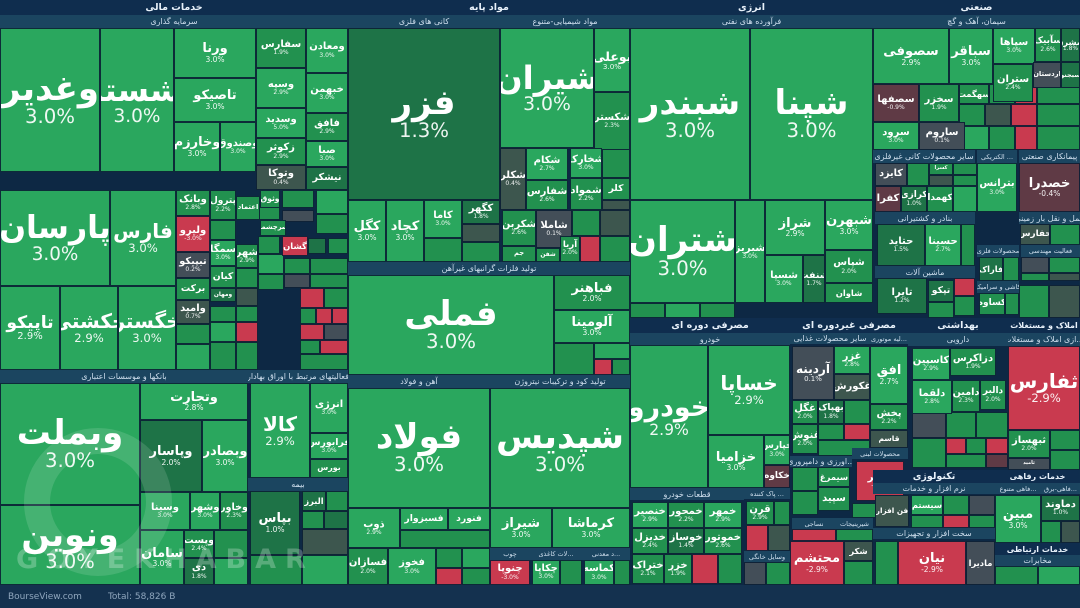 The width and height of the screenshot is (1080, 608). Describe the element at coordinates (592, 326) in the screenshot. I see `treemap-tile: آلومینا 3.0%` at that location.